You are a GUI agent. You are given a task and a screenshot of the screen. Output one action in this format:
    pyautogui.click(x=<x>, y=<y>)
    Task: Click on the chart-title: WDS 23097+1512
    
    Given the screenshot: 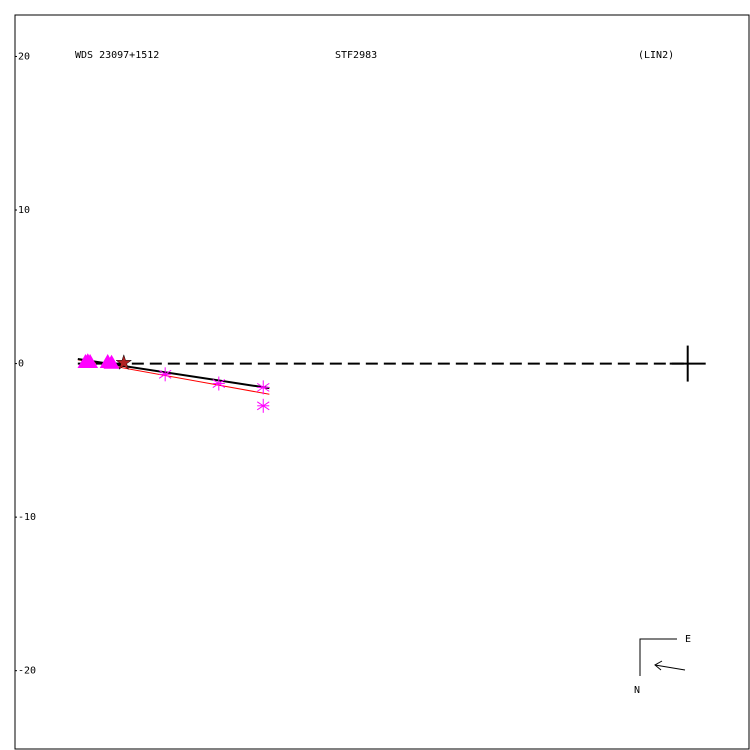 What is the action you would take?
    pyautogui.click(x=117, y=55)
    